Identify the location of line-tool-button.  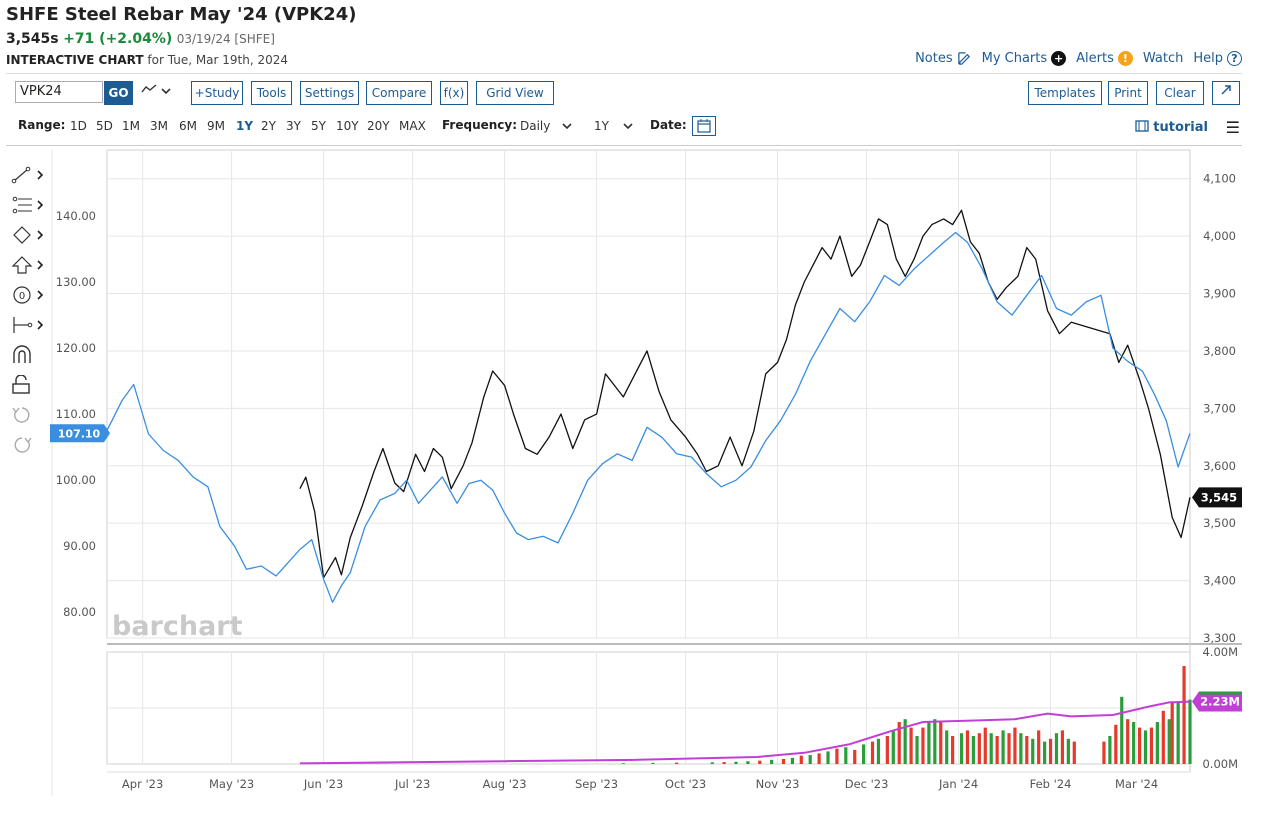
(30, 176).